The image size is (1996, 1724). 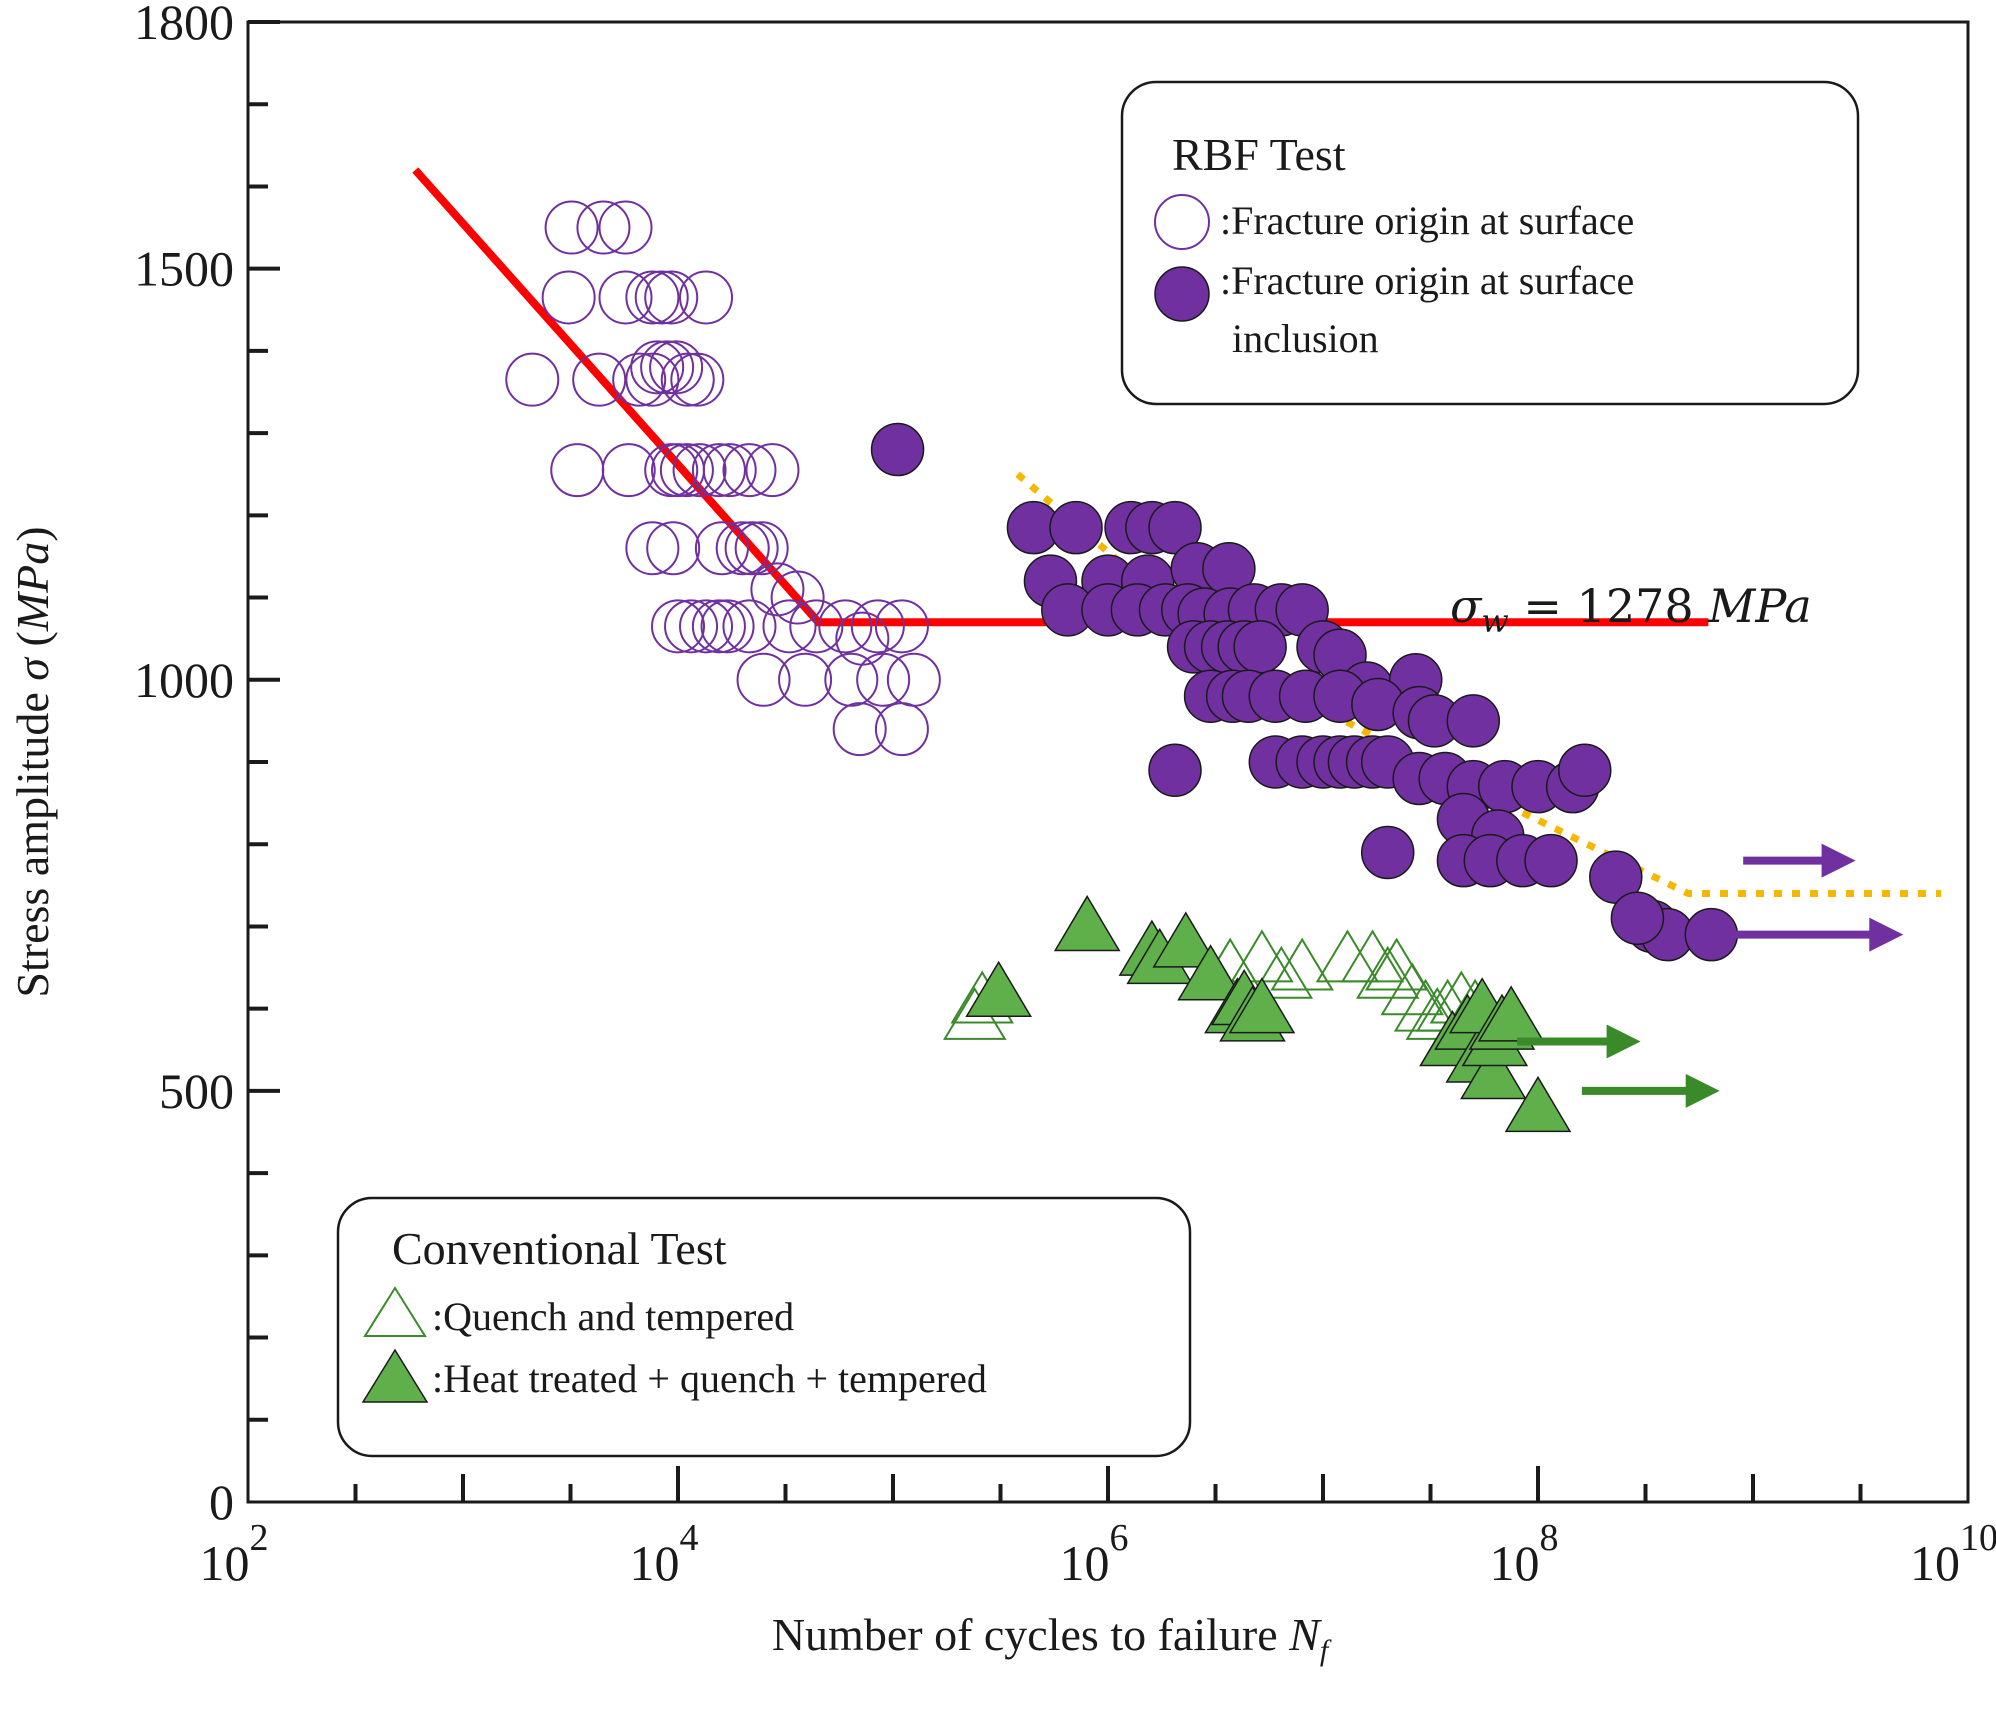 What do you see at coordinates (32, 761) in the screenshot?
I see `y-axis-title: Stress amplitude σ (MPa)` at bounding box center [32, 761].